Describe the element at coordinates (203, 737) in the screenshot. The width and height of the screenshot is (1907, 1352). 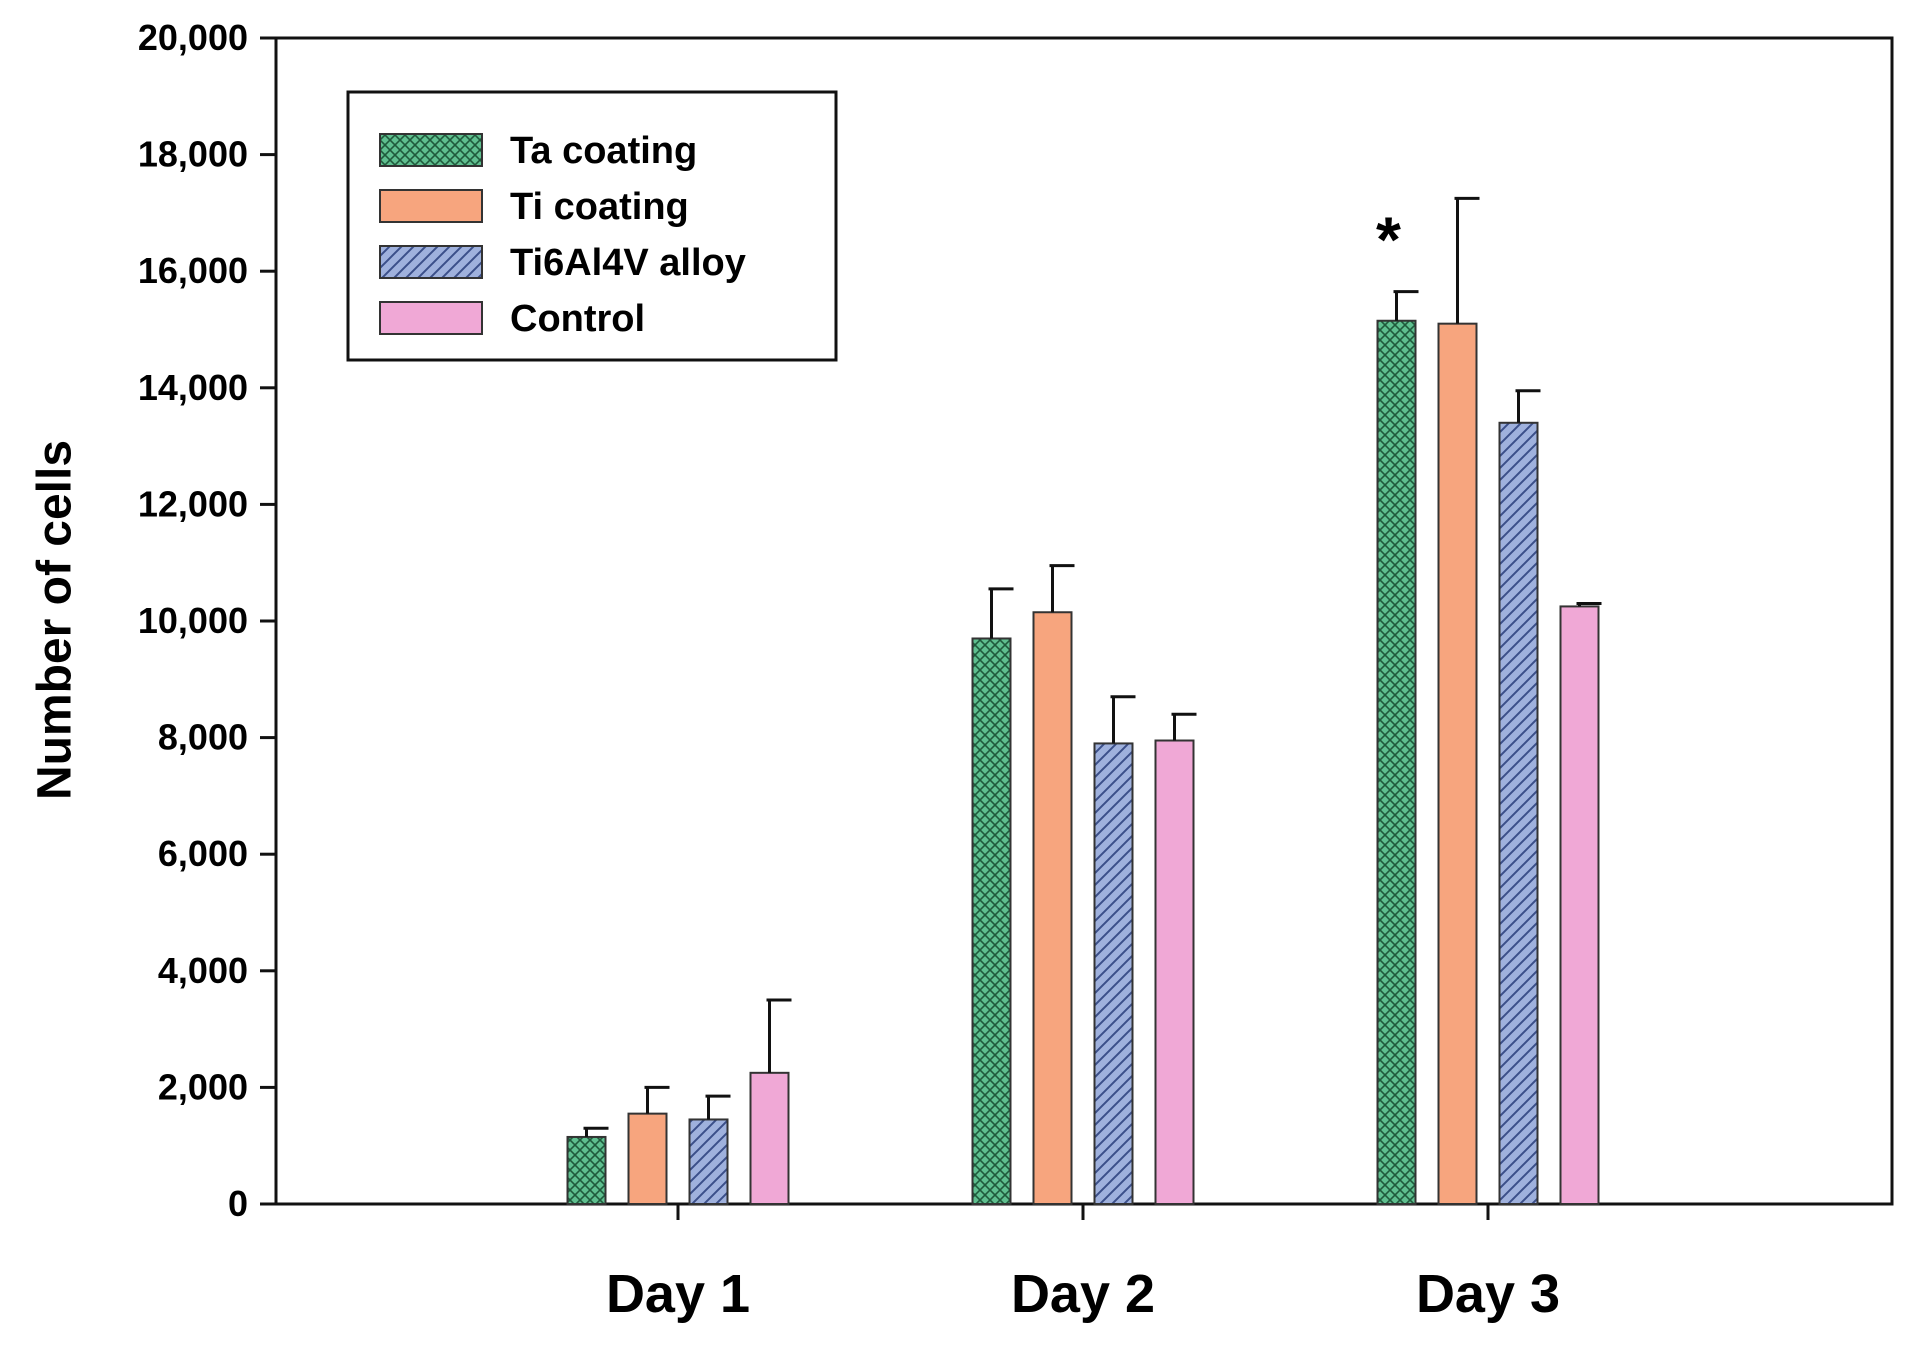
I see `y-tick-label: 8,000` at that location.